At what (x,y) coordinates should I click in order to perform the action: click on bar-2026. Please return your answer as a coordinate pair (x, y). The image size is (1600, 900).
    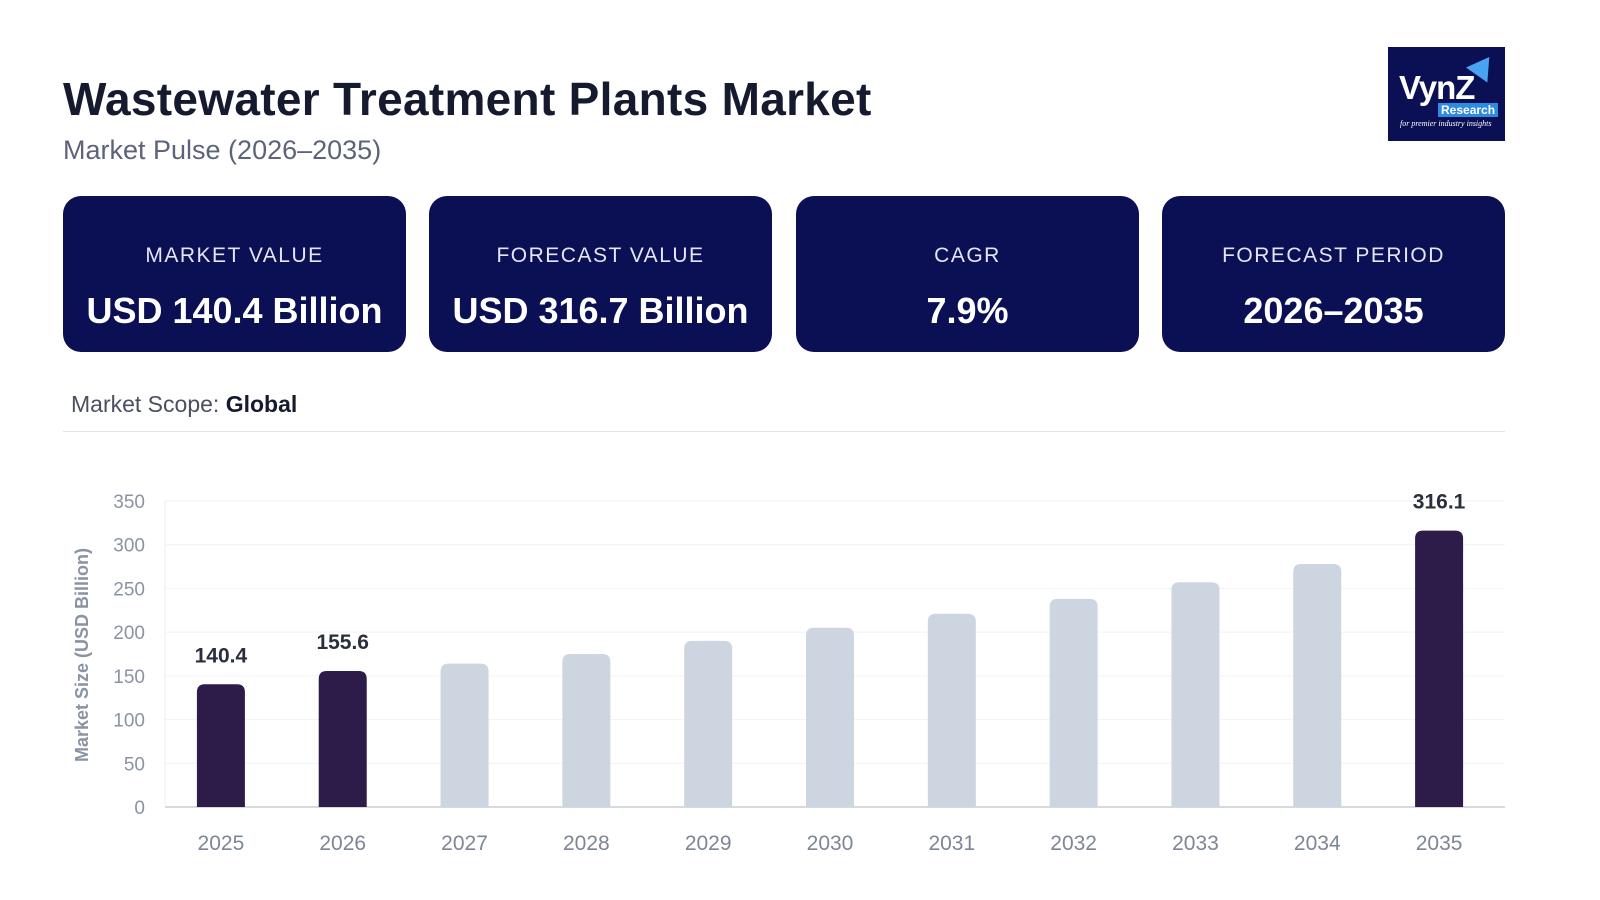
    Looking at the image, I should click on (342, 738).